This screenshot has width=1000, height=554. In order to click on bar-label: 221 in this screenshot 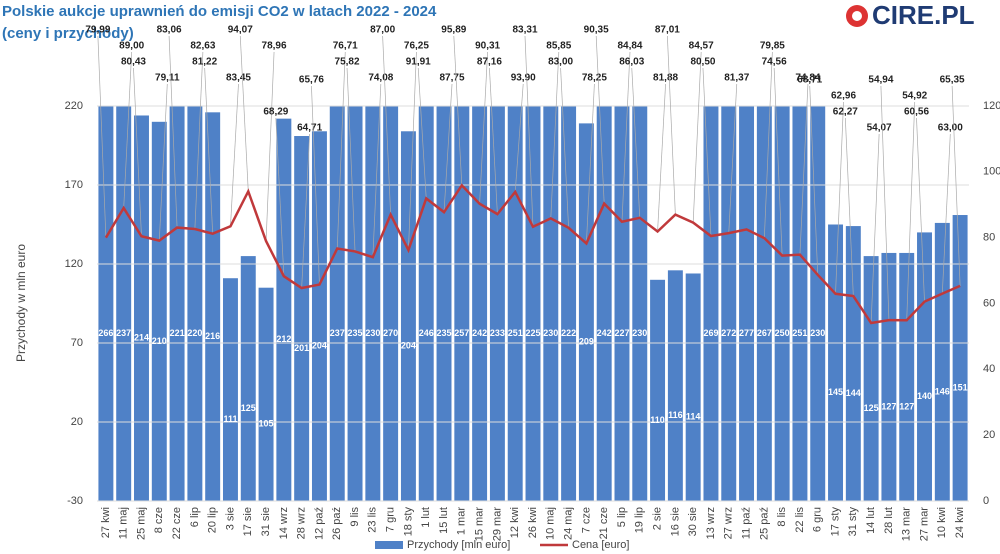, I will do `click(177, 333)`.